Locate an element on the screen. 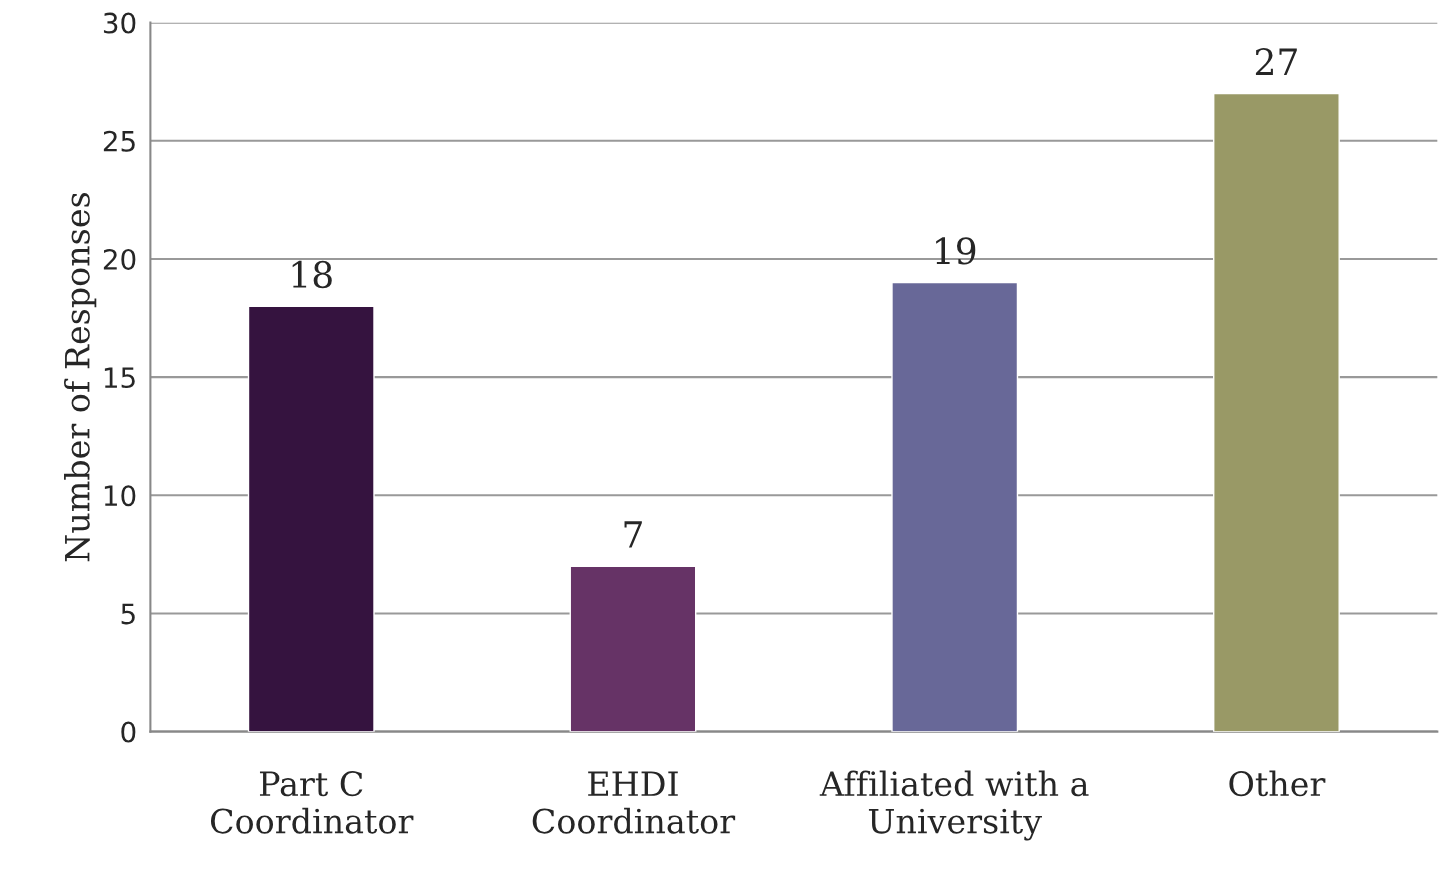 Image resolution: width=1446 pixels, height=871 pixels. data-label: 18 is located at coordinates (312, 274).